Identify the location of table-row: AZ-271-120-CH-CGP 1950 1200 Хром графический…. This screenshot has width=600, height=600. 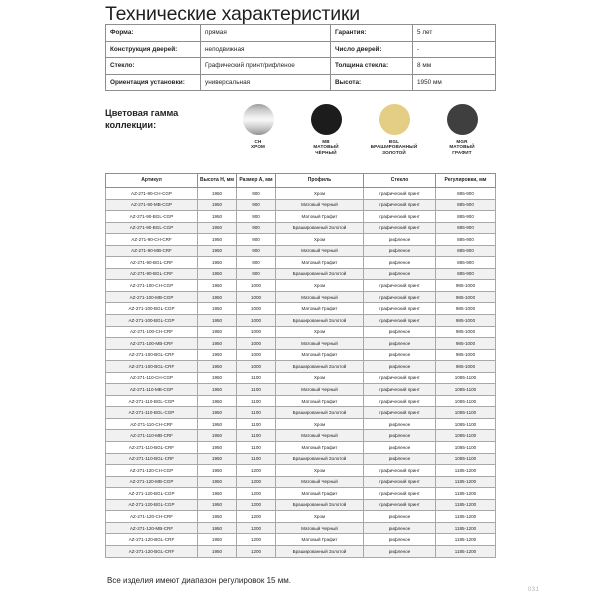
(300, 470).